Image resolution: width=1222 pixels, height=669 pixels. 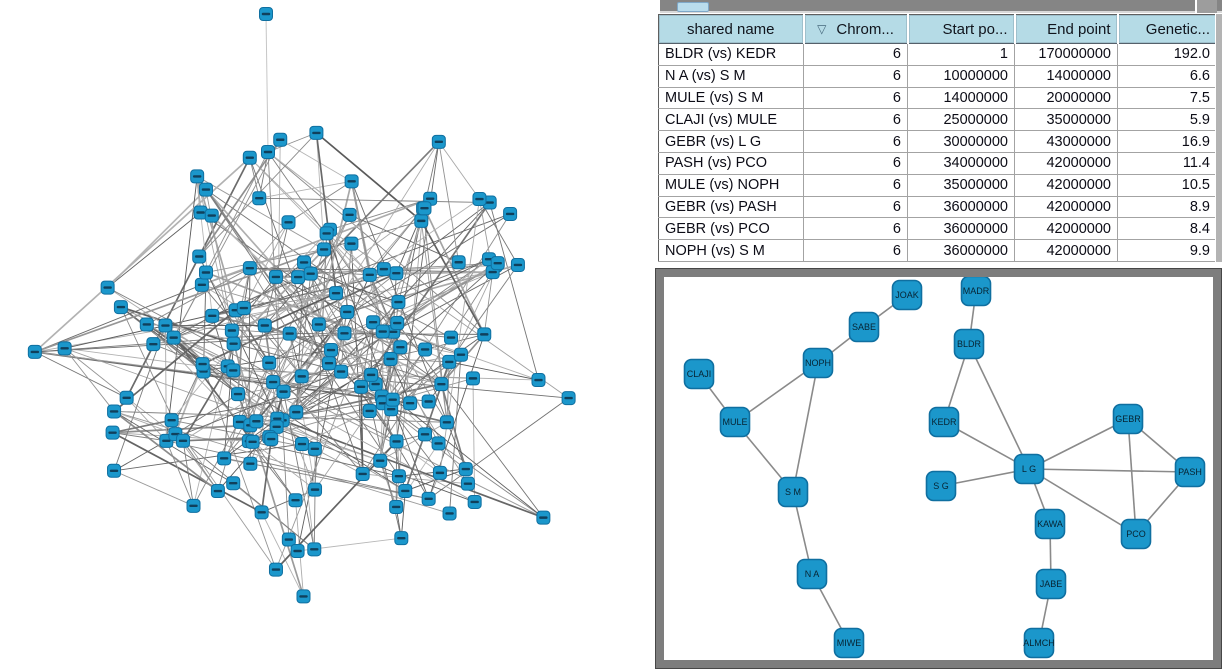 What do you see at coordinates (1218, 138) in the screenshot?
I see `table-vertical-scrollbar` at bounding box center [1218, 138].